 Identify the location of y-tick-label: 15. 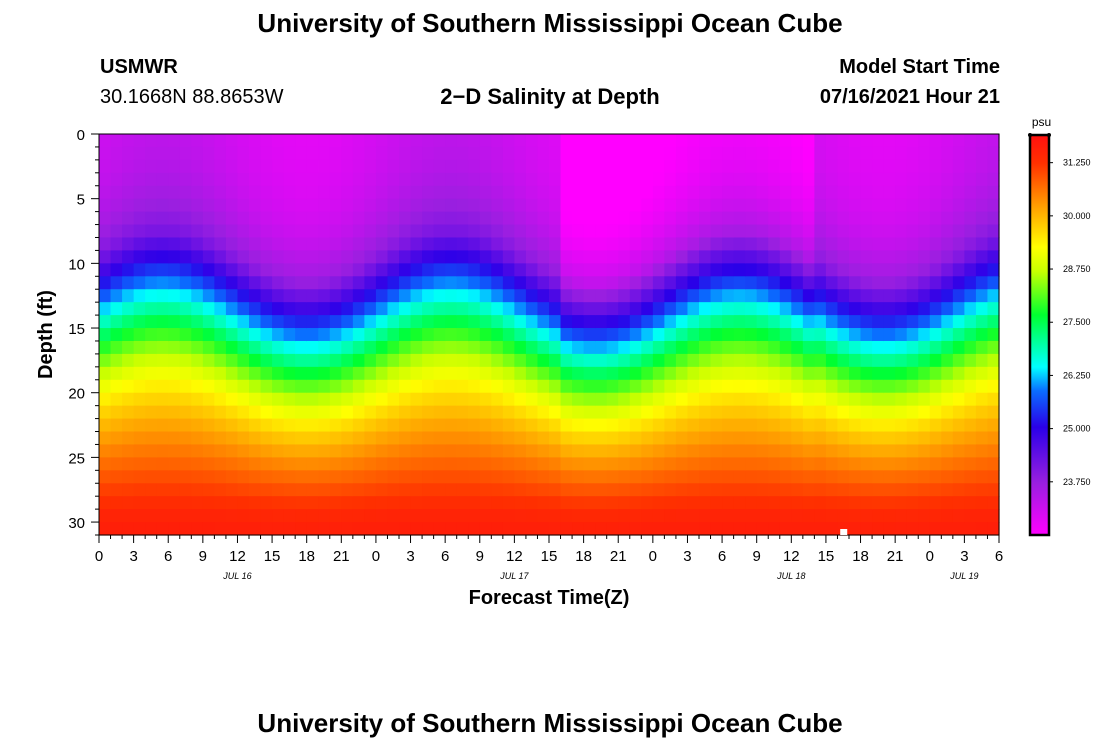
(76, 329).